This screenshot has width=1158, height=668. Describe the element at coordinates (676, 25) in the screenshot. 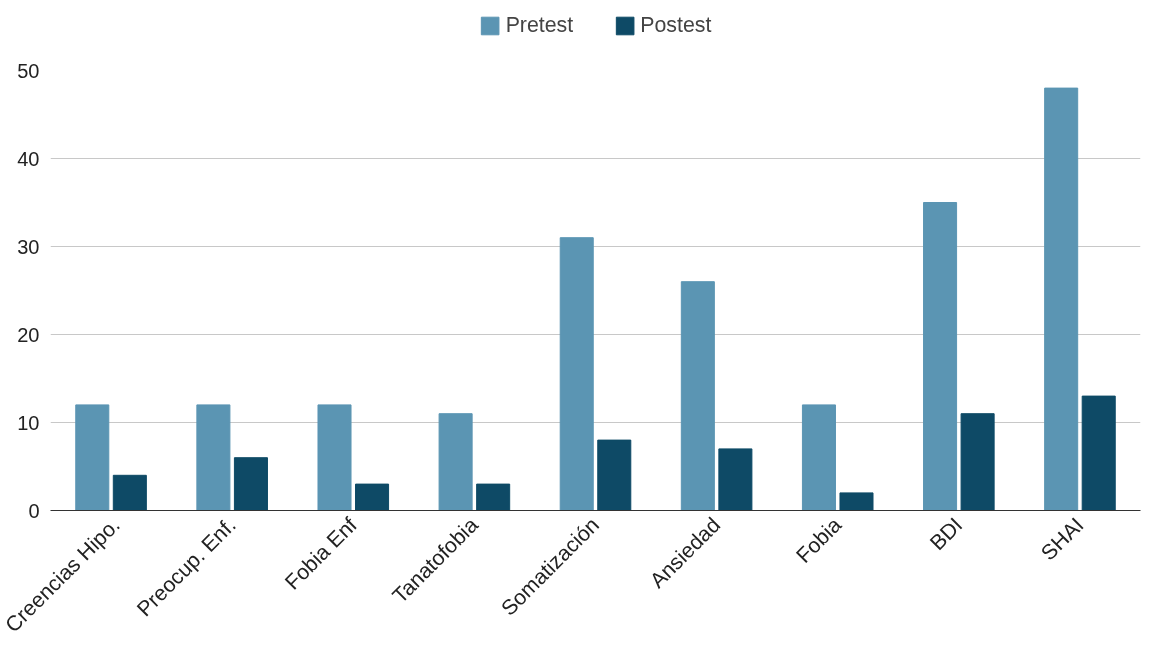

I see `legend-label: Postest` at that location.